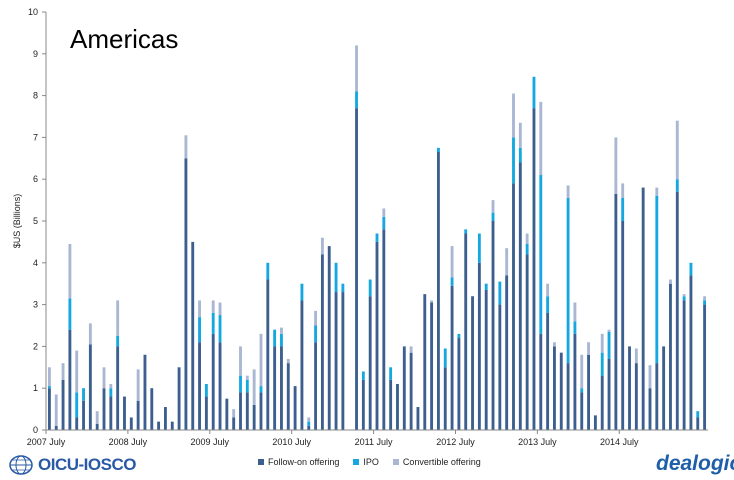 The width and height of the screenshot is (734, 480). I want to click on y-tick-label: 10, so click(33, 12).